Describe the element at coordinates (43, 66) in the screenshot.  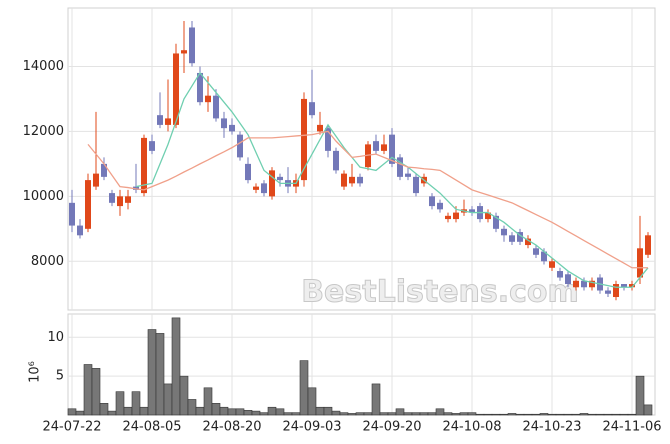
I see `y-tick-label: 14000` at that location.